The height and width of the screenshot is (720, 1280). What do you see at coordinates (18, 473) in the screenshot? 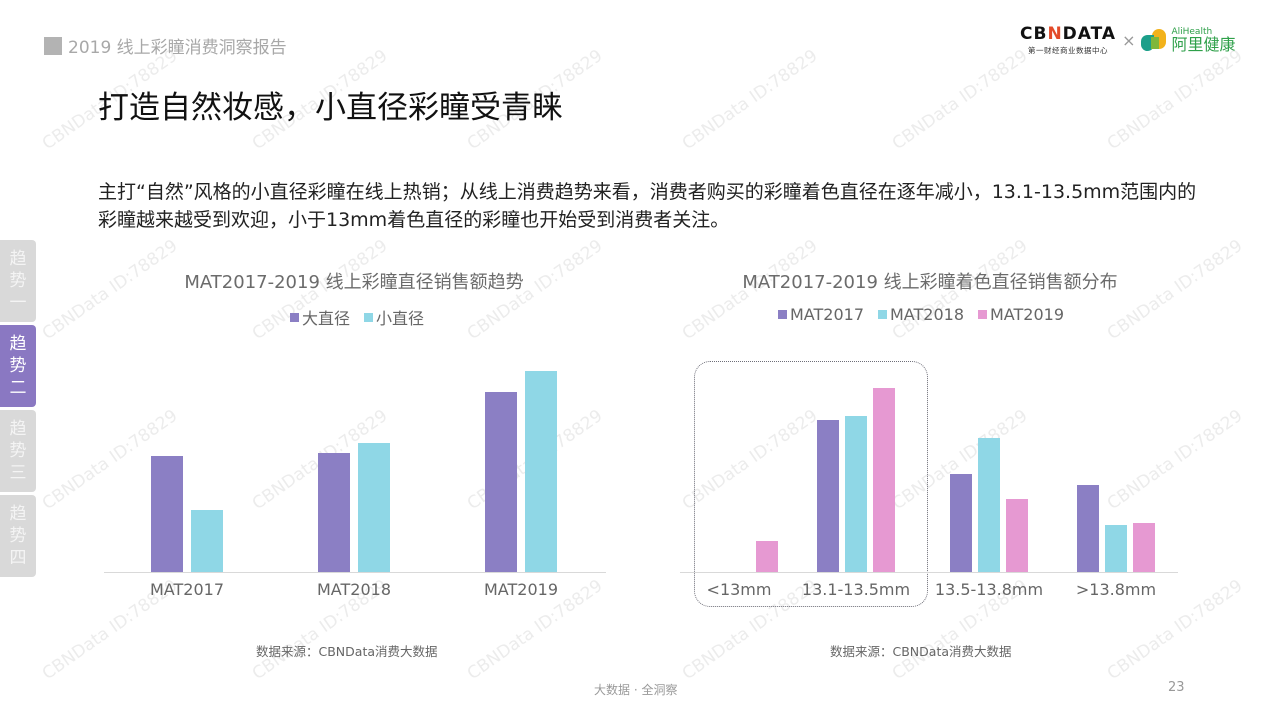
I see `side-tab-char: 三` at bounding box center [18, 473].